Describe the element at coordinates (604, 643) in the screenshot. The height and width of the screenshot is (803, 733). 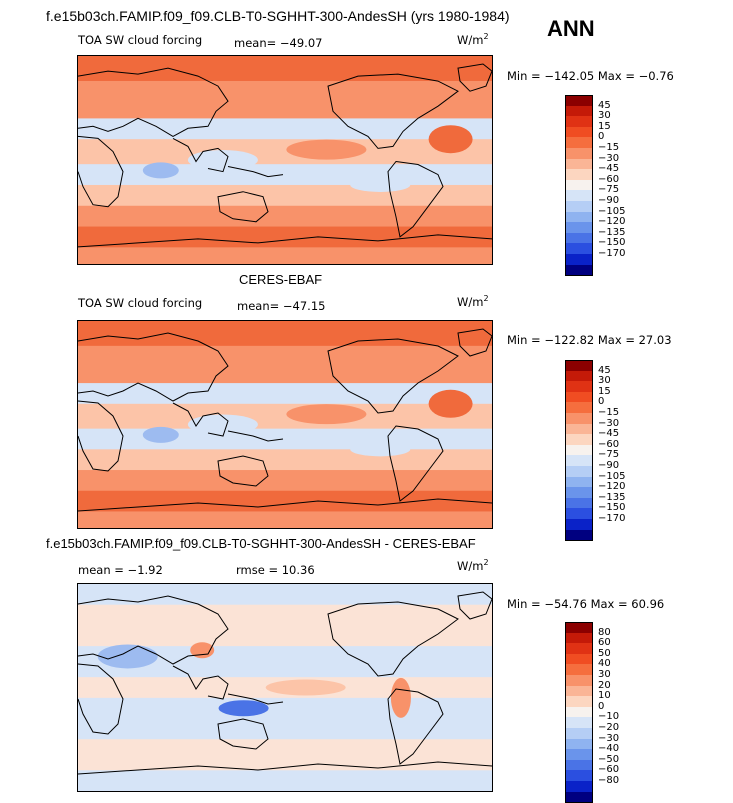
I see `colorbar-label: 60` at that location.